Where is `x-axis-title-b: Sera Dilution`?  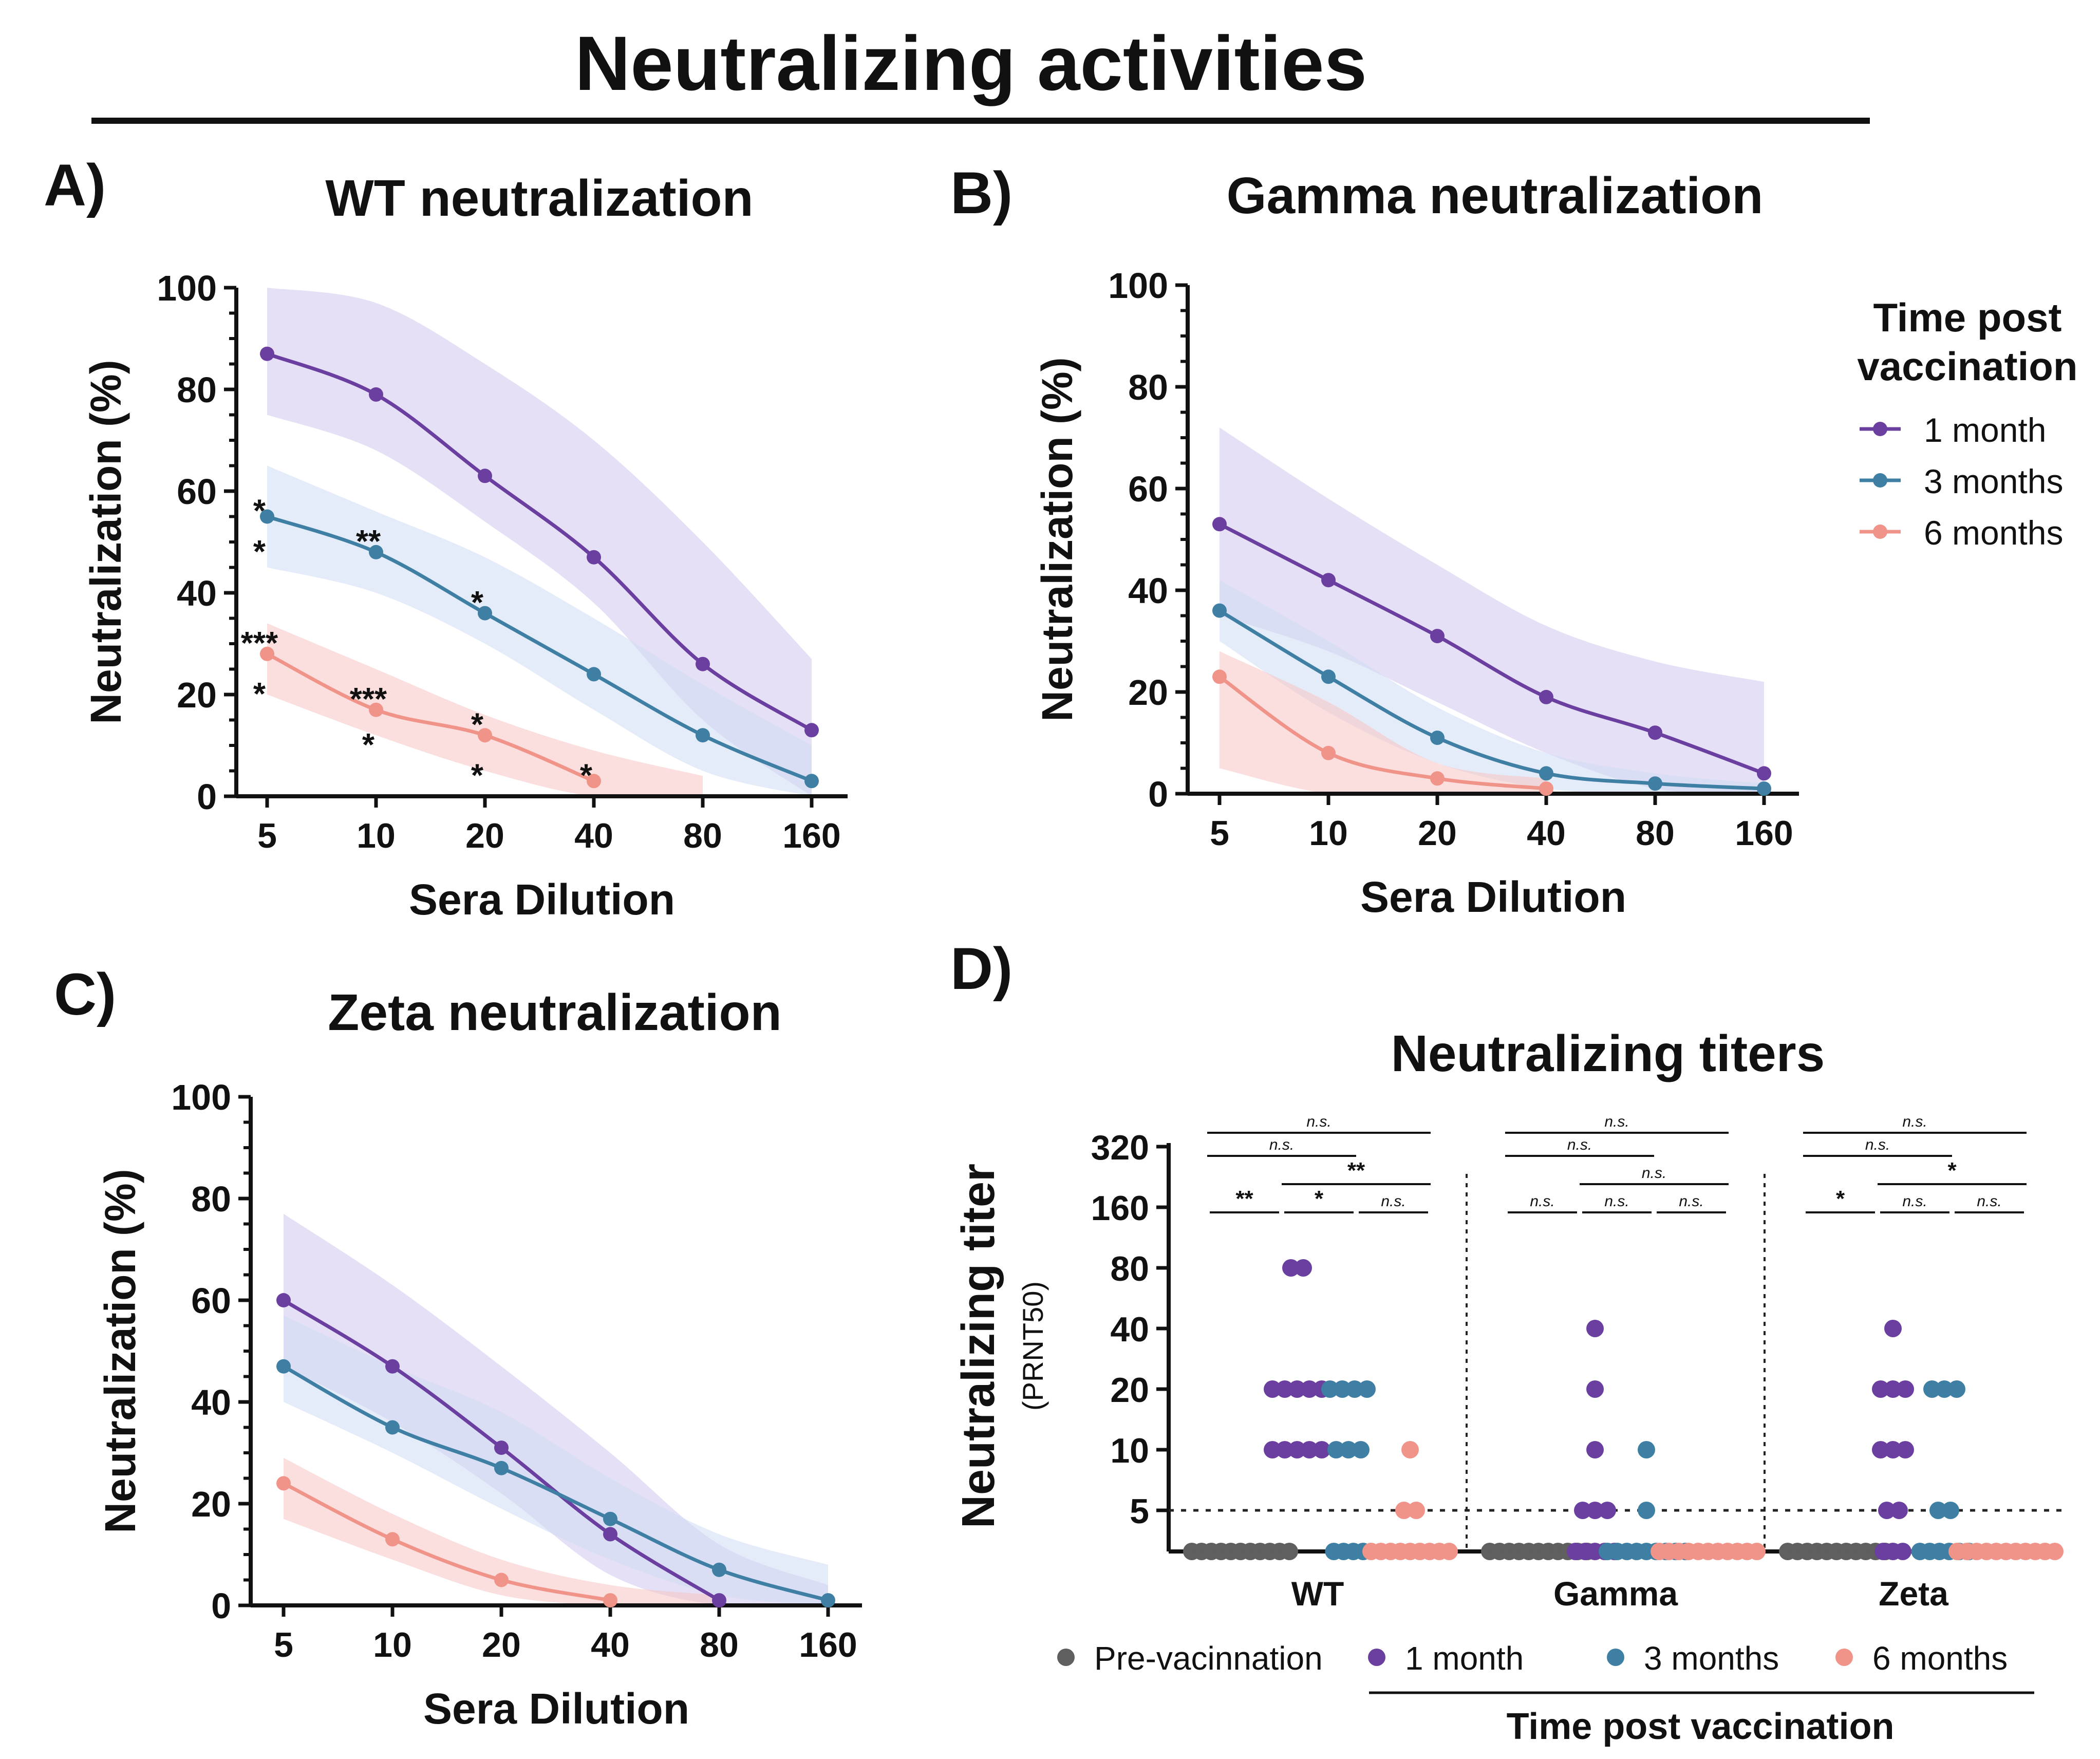
x-axis-title-b: Sera Dilution is located at coordinates (1493, 897).